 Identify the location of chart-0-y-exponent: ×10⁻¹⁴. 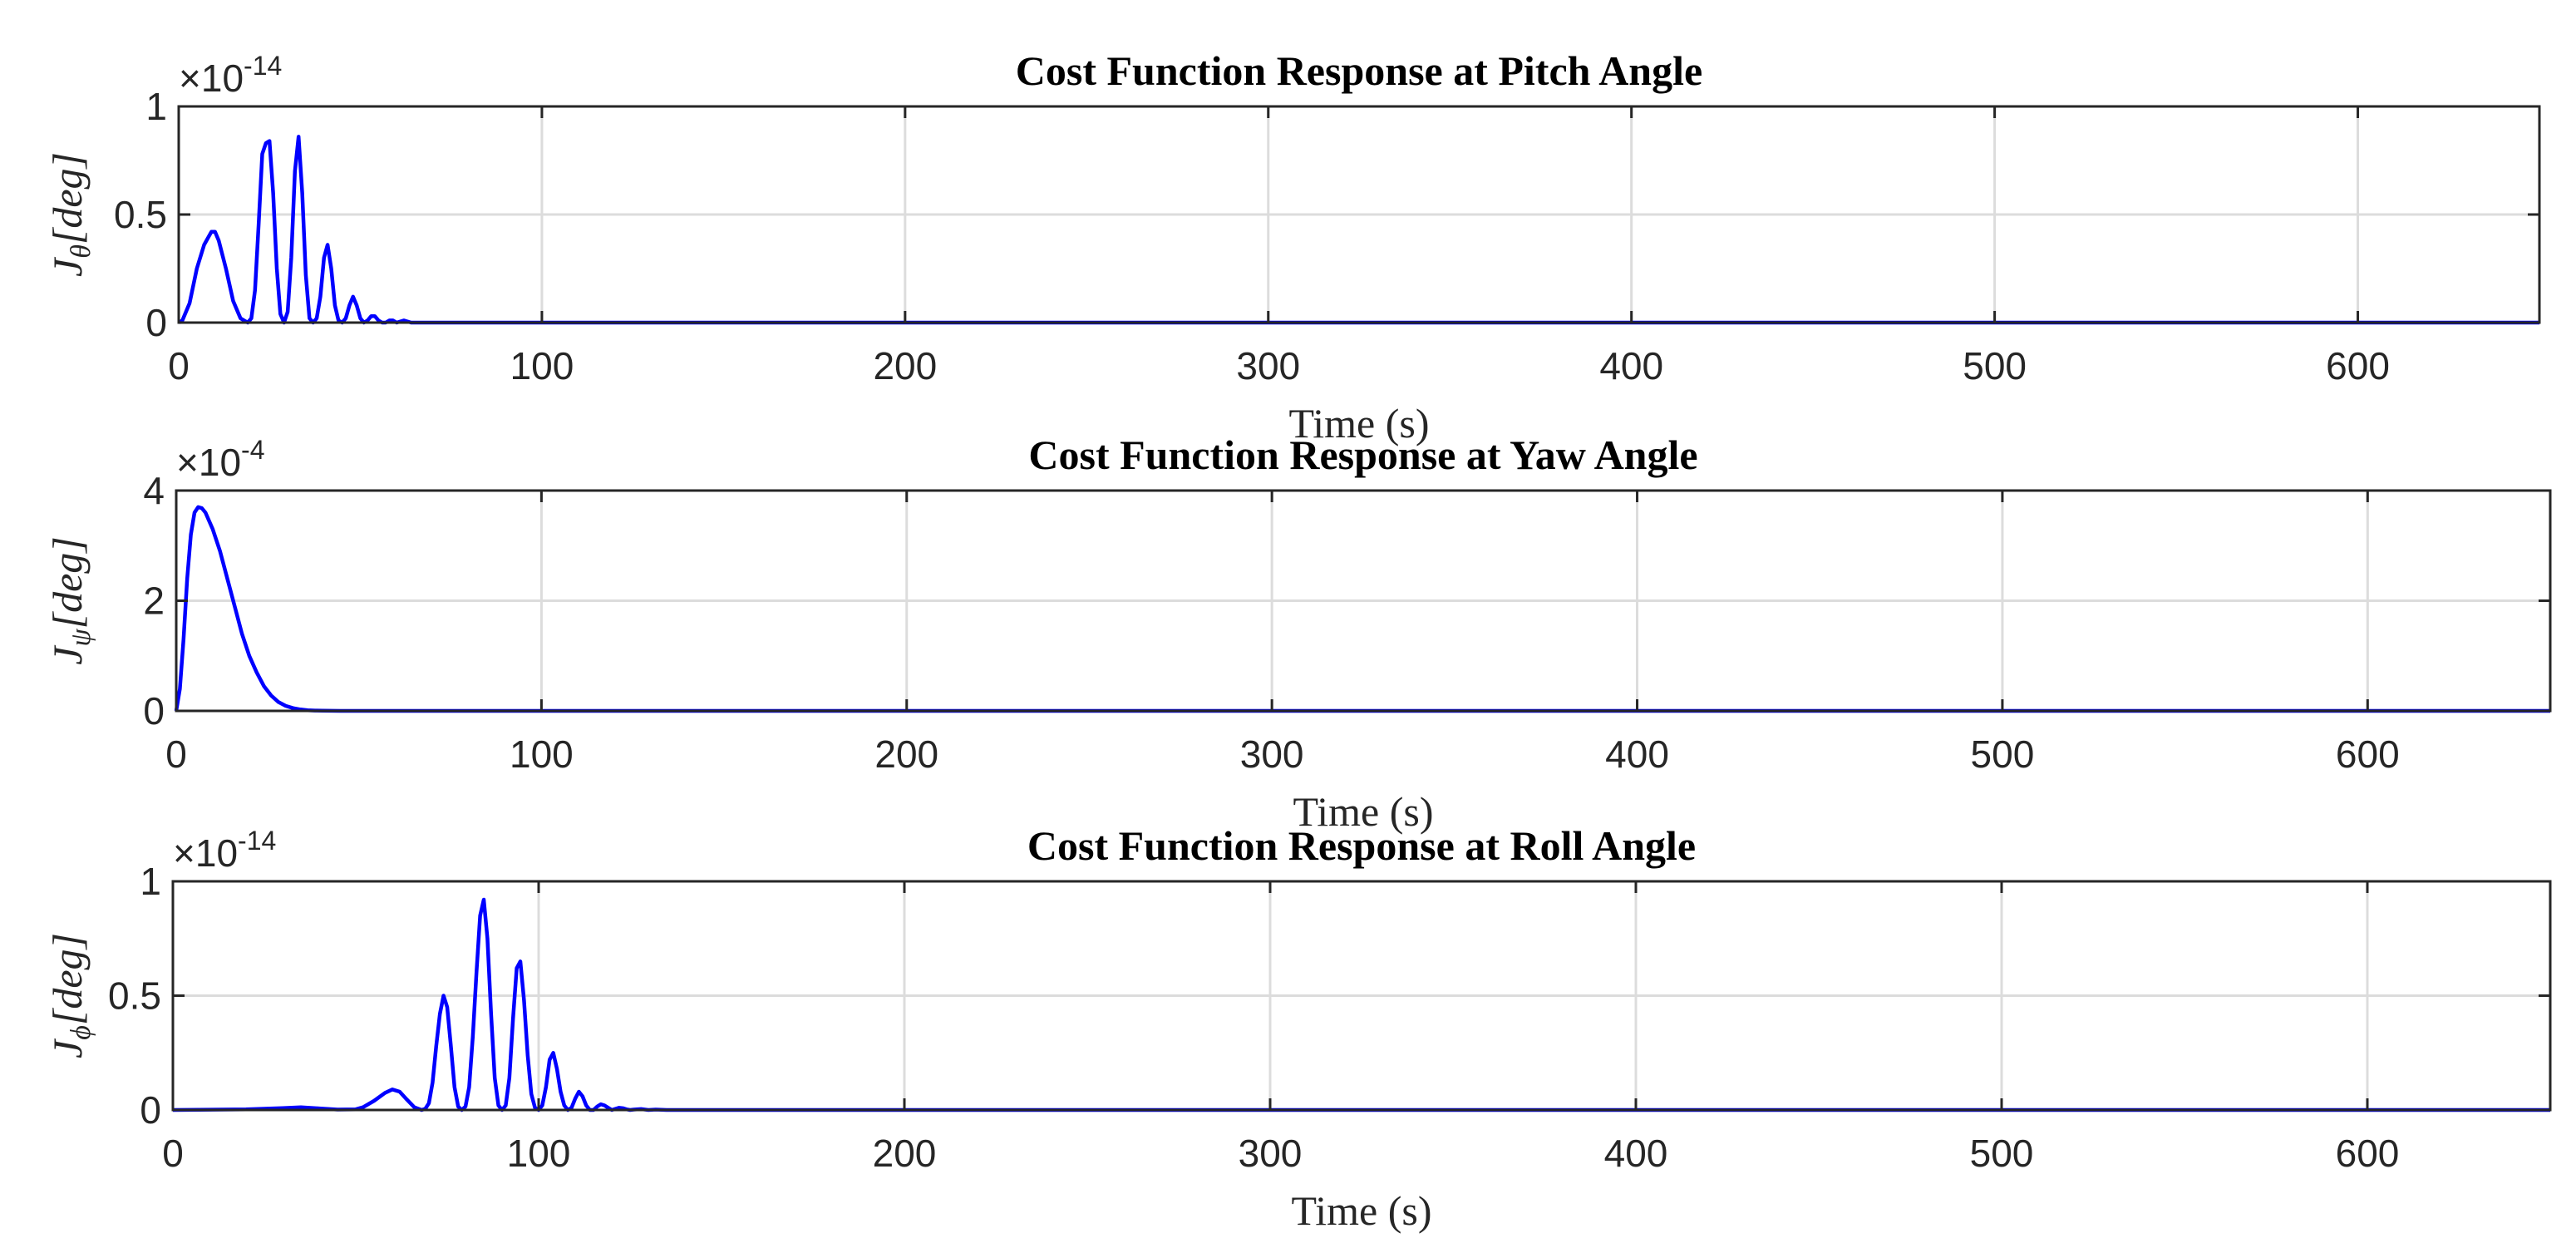
(230, 75).